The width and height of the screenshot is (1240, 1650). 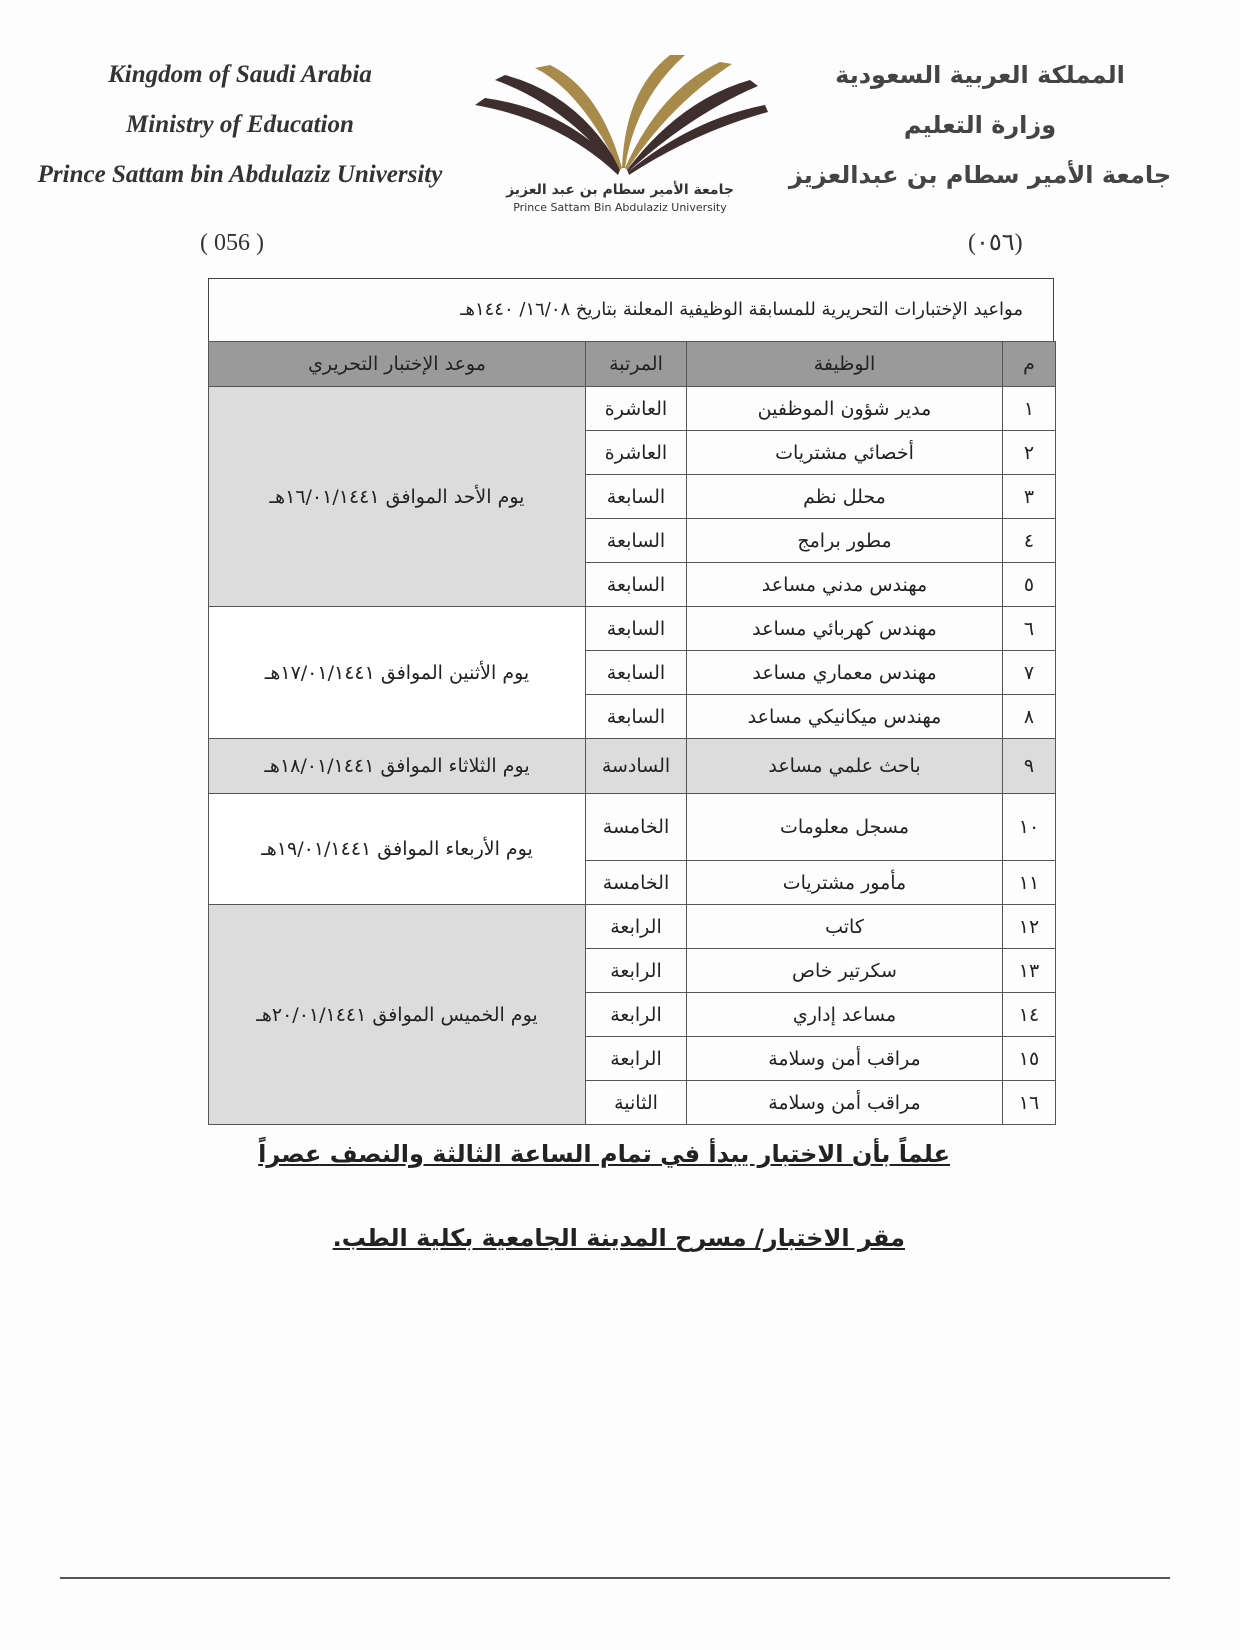 I want to click on job-title: مساعد إداري, so click(x=844, y=1014).